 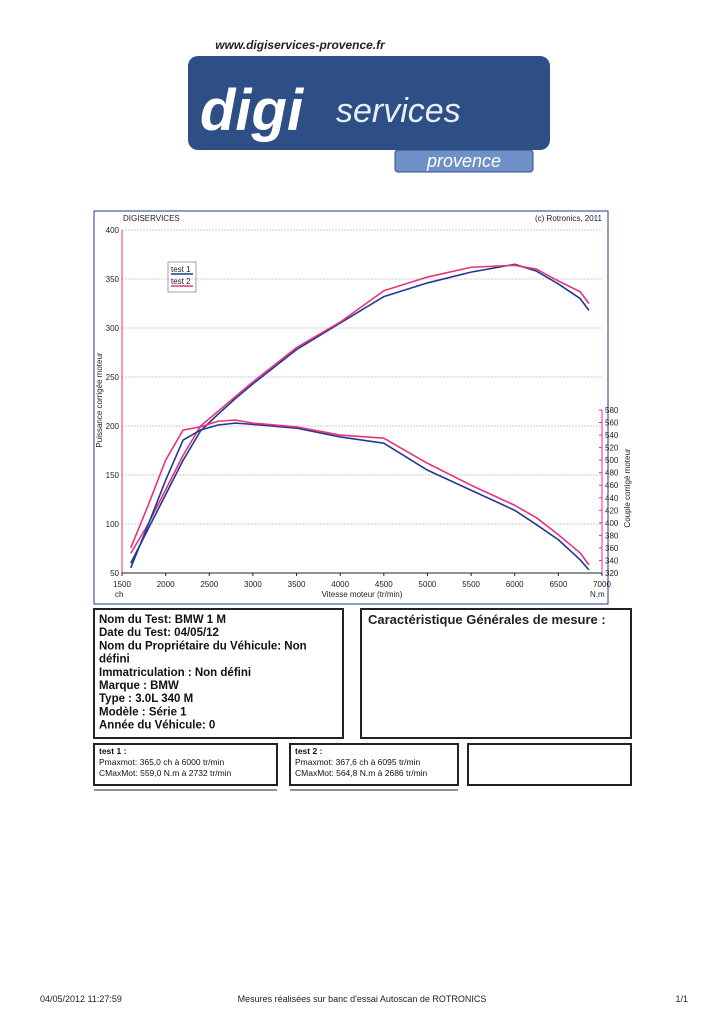 What do you see at coordinates (159, 633) in the screenshot?
I see `info-line: Date du Test: 04/05/12` at bounding box center [159, 633].